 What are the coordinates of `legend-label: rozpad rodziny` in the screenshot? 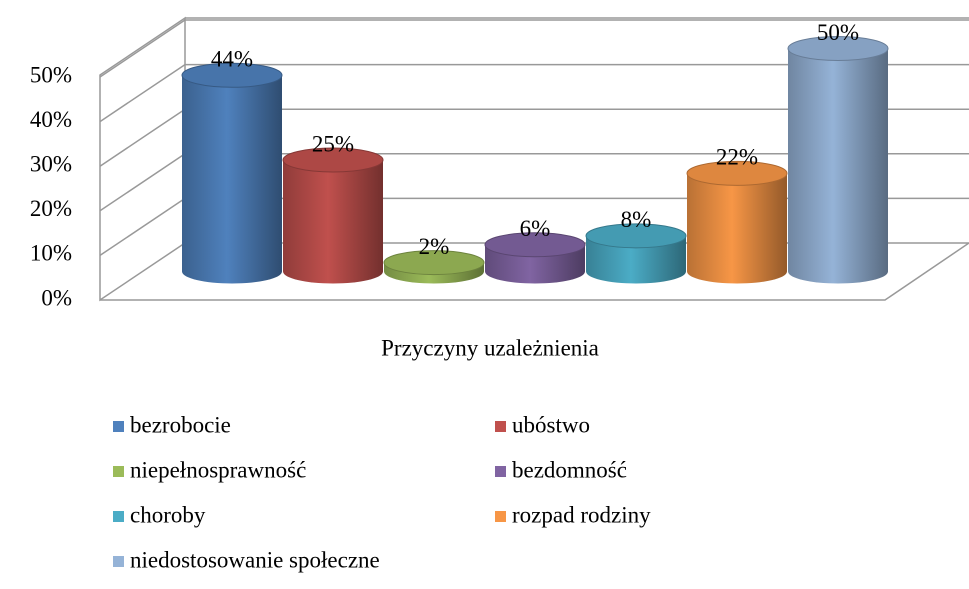 It's located at (581, 514).